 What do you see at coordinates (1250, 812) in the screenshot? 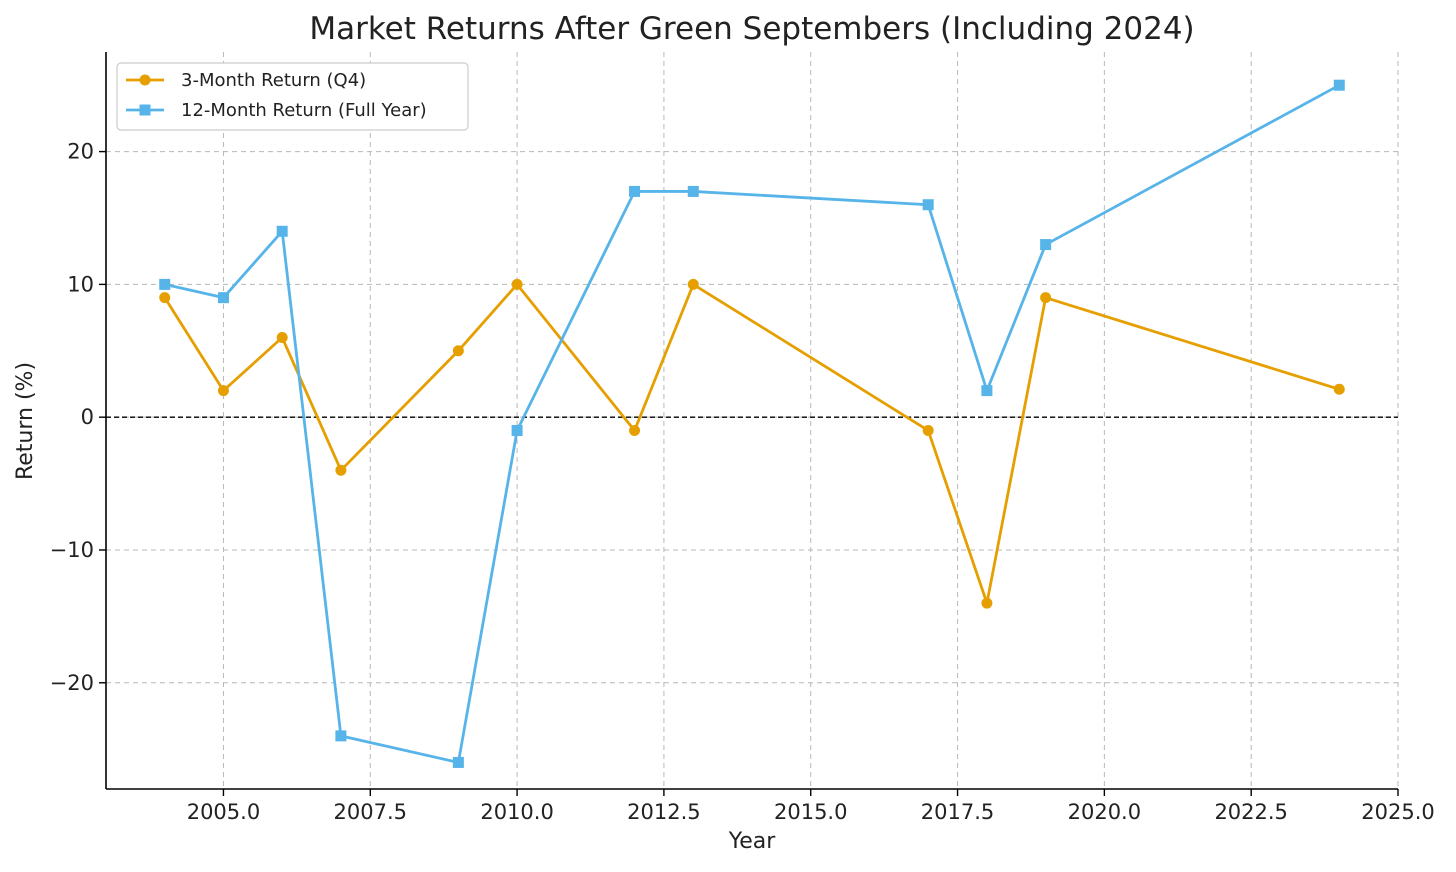
I see `x-tick-label: 2022.5` at bounding box center [1250, 812].